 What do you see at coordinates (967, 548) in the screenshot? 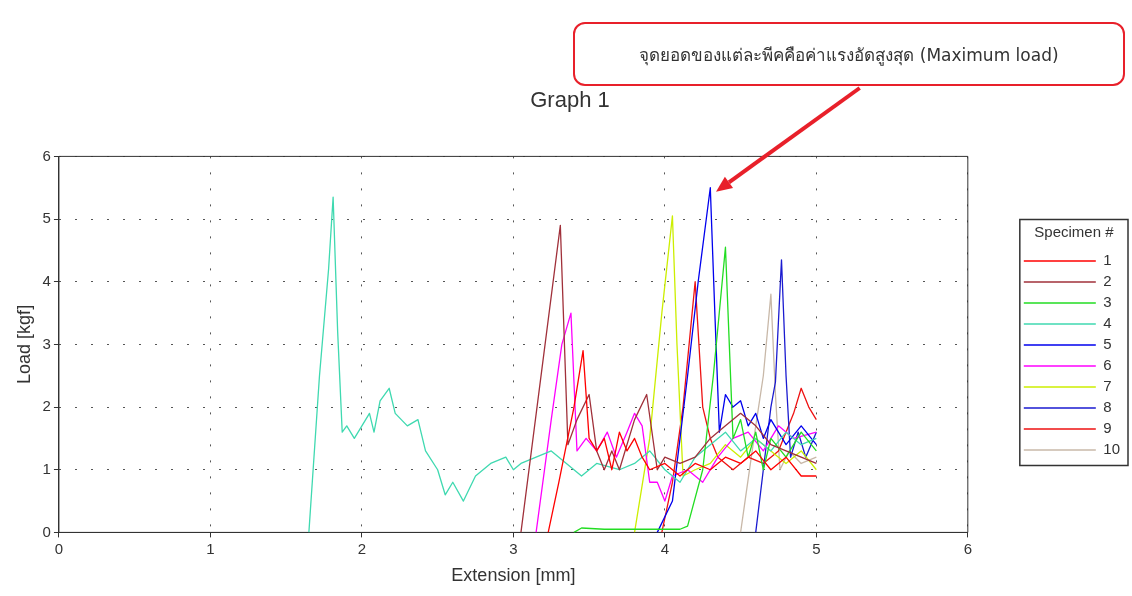
I see `x-tick-label: 6` at bounding box center [967, 548].